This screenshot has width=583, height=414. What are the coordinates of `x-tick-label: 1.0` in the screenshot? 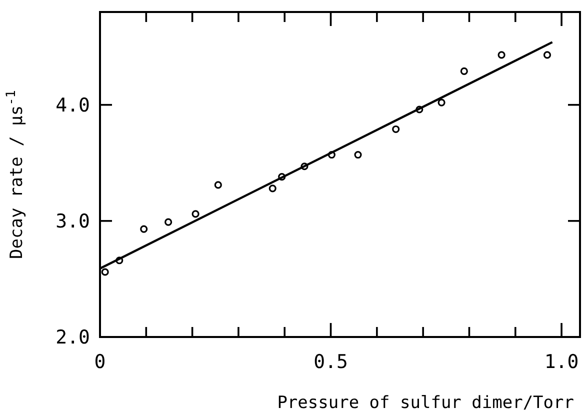 It's located at (561, 362).